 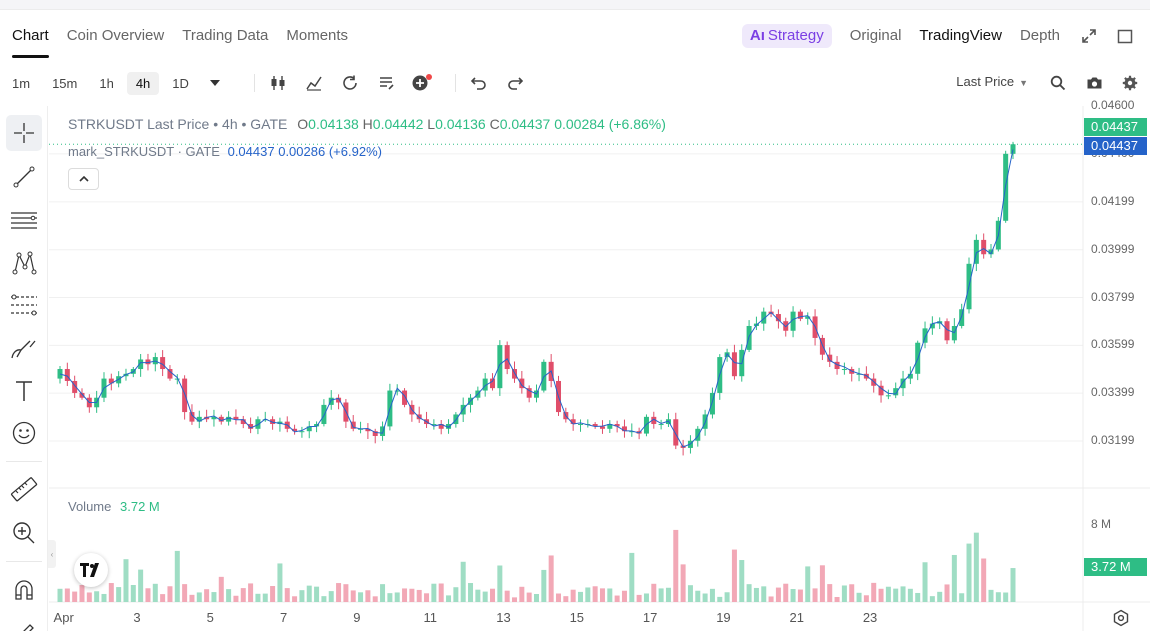 What do you see at coordinates (24, 368) in the screenshot?
I see `drawing-toolbar` at bounding box center [24, 368].